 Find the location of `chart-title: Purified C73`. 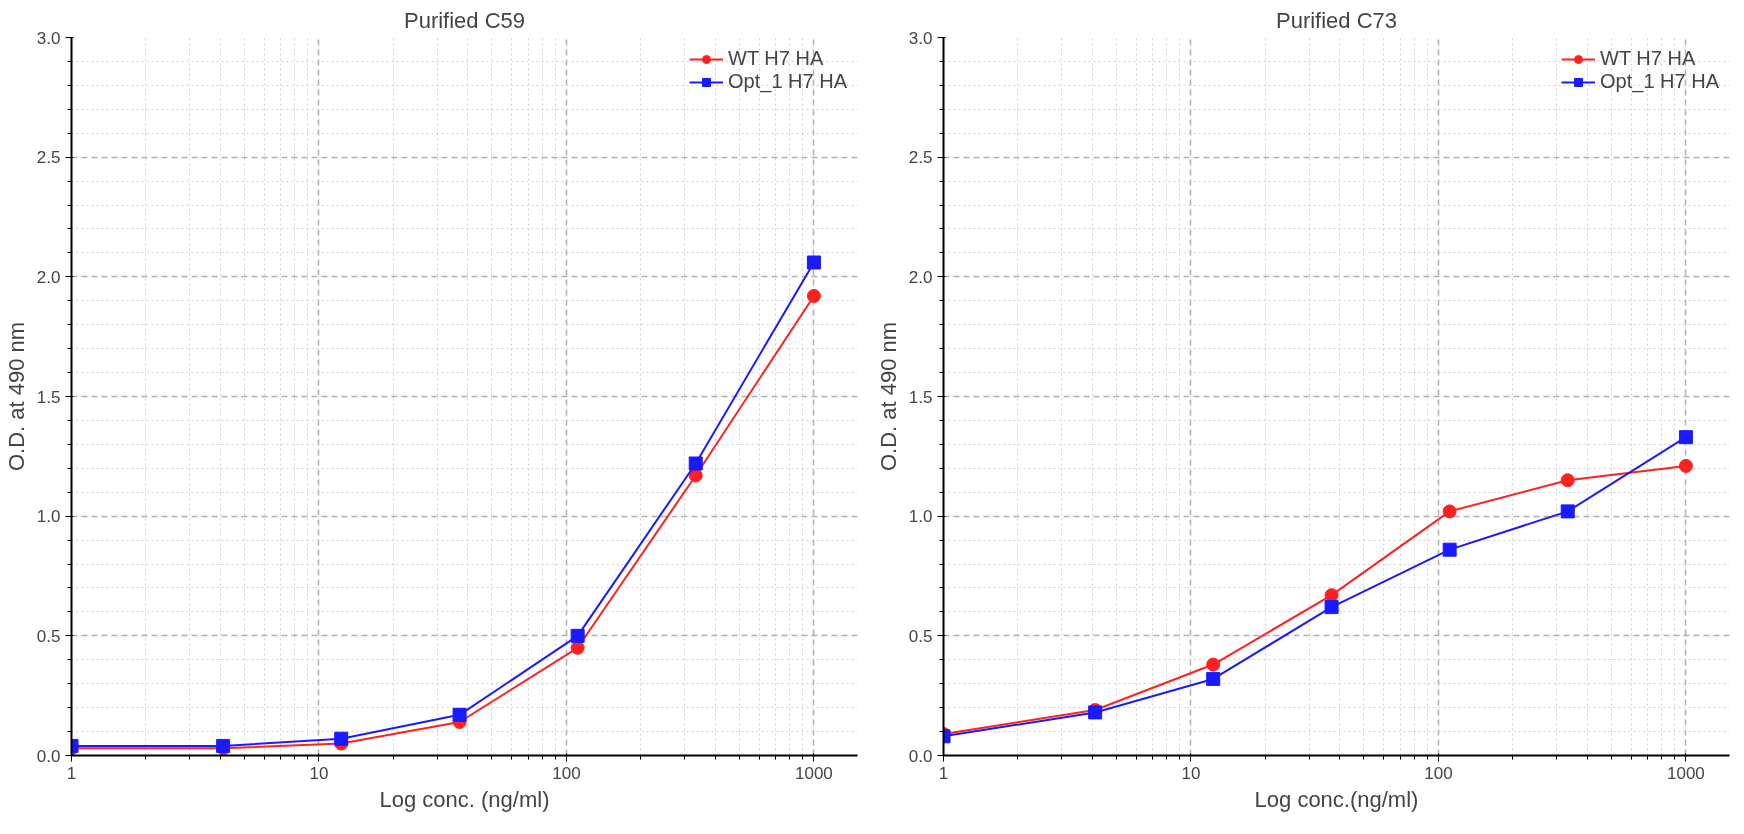

chart-title: Purified C73 is located at coordinates (1336, 20).